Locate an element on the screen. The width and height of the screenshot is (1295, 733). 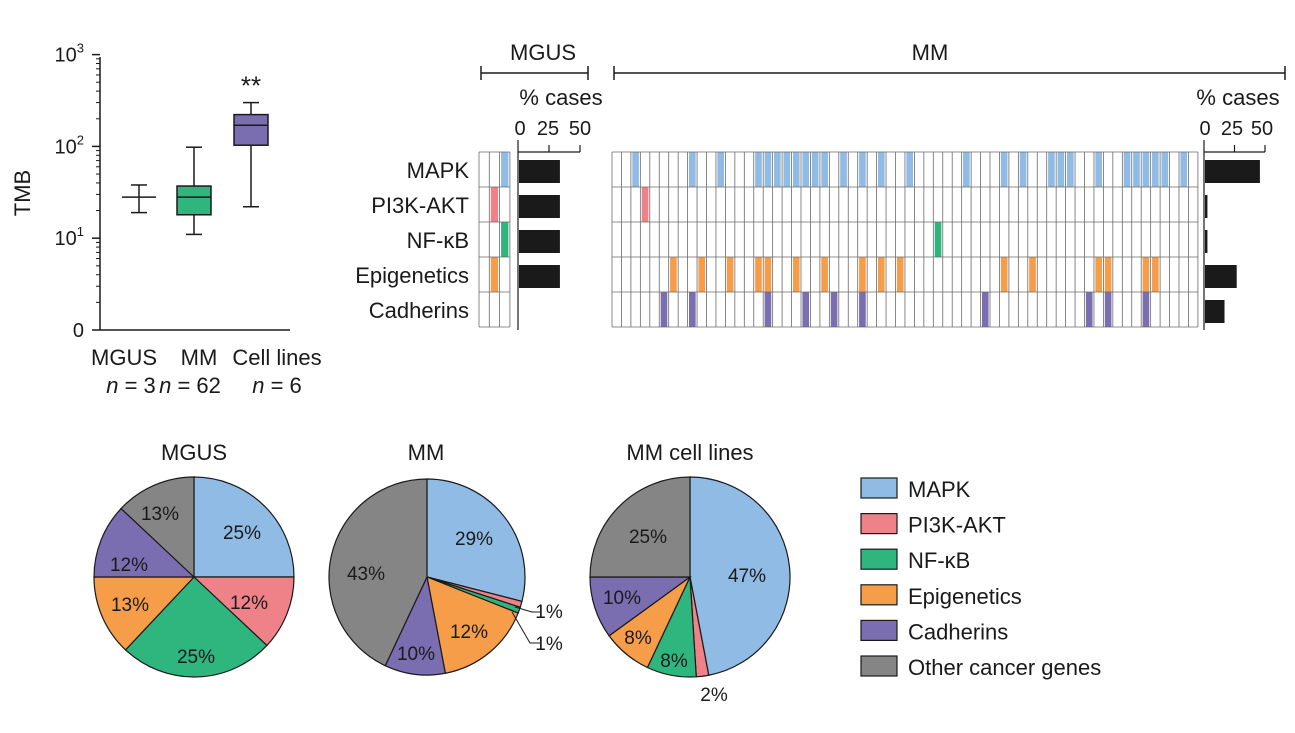
cohort-title: MM is located at coordinates (930, 52).